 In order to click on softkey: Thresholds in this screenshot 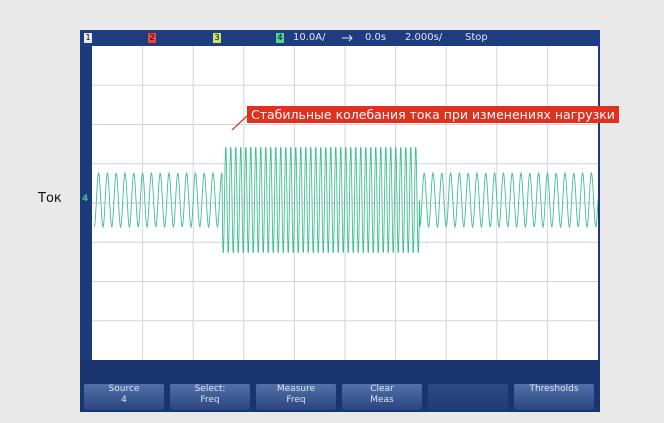, I will do `click(554, 397)`.